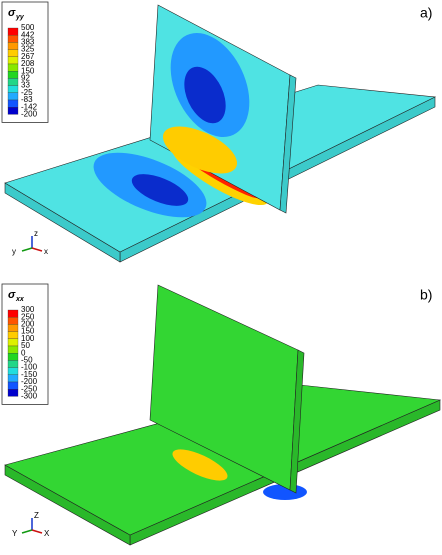 The height and width of the screenshot is (555, 442). Describe the element at coordinates (28, 316) in the screenshot. I see `legend-value: 250` at that location.